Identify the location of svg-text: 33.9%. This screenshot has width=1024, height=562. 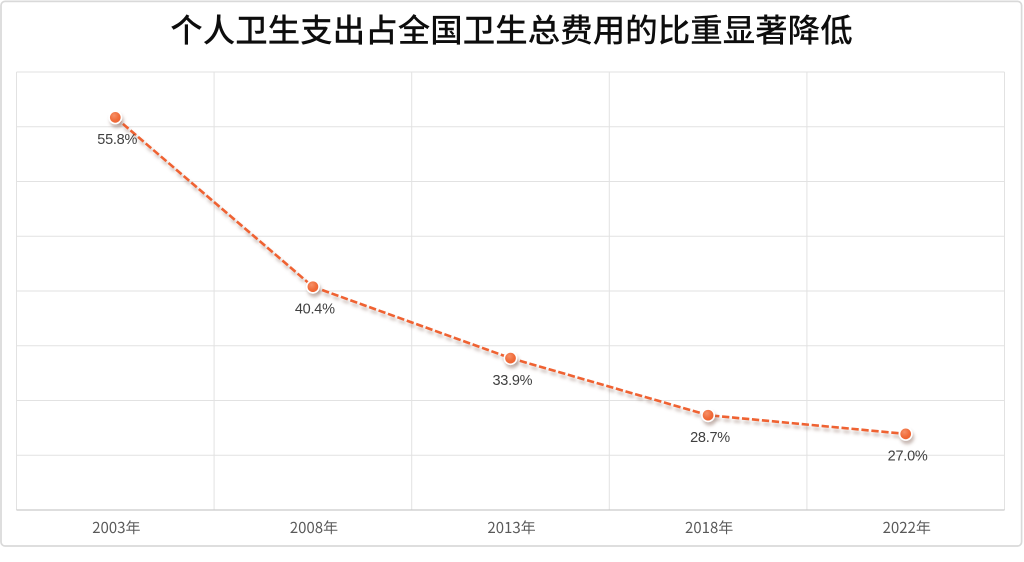
(512, 381).